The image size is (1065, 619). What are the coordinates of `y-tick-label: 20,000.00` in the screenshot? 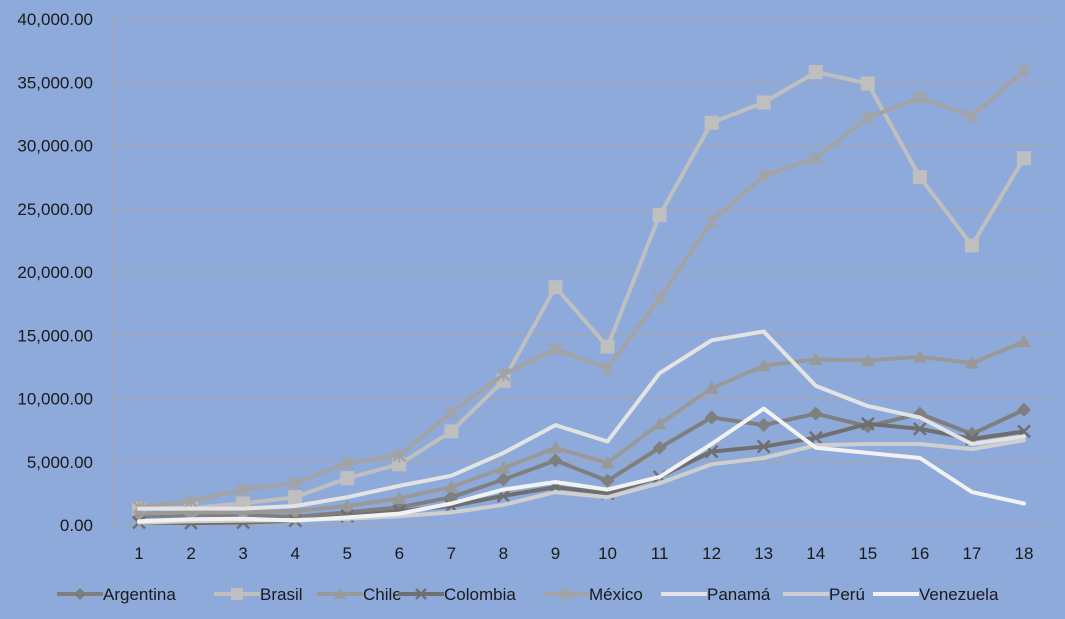 It's located at (55, 272).